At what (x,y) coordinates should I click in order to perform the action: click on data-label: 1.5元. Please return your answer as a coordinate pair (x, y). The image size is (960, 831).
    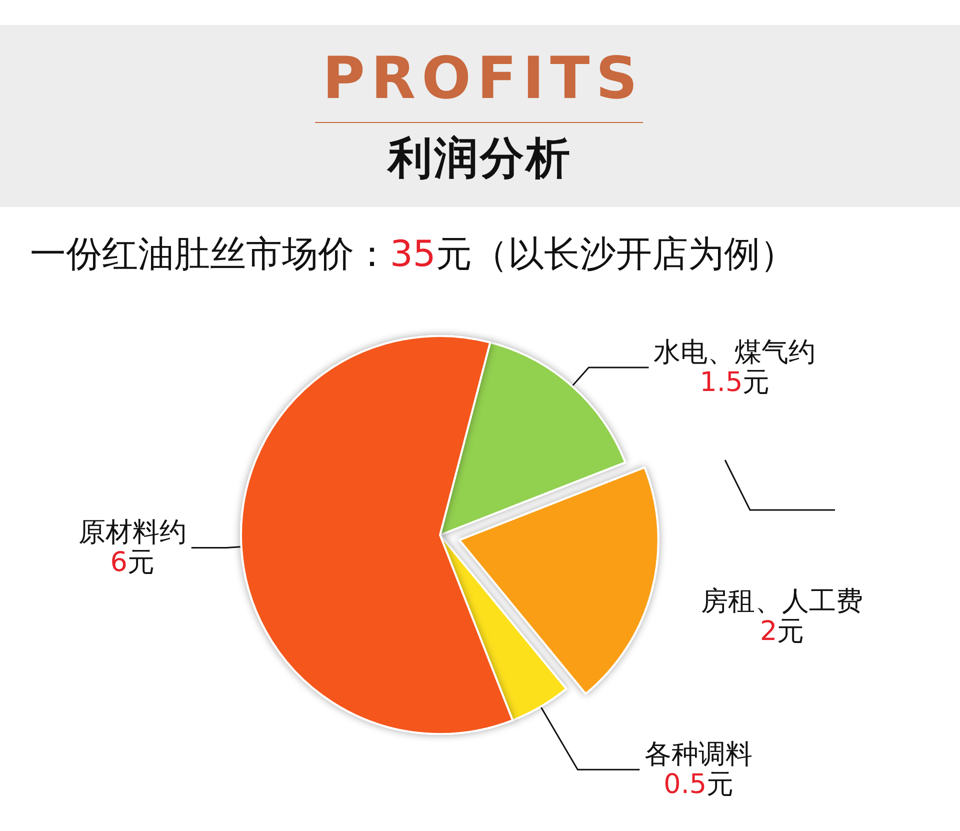
    Looking at the image, I should click on (735, 382).